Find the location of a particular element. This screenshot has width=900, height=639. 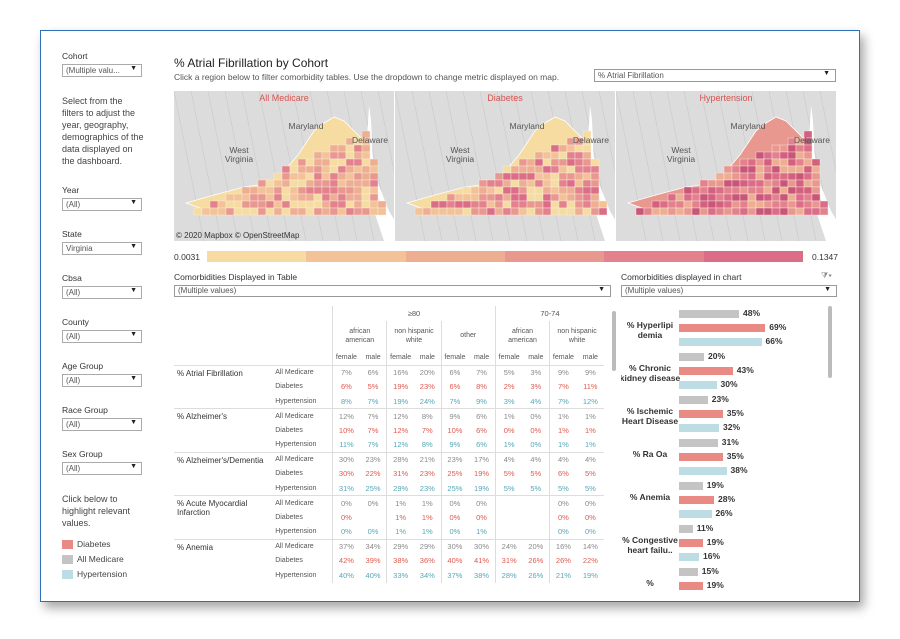

state-select: Virginia ▼ is located at coordinates (102, 248).